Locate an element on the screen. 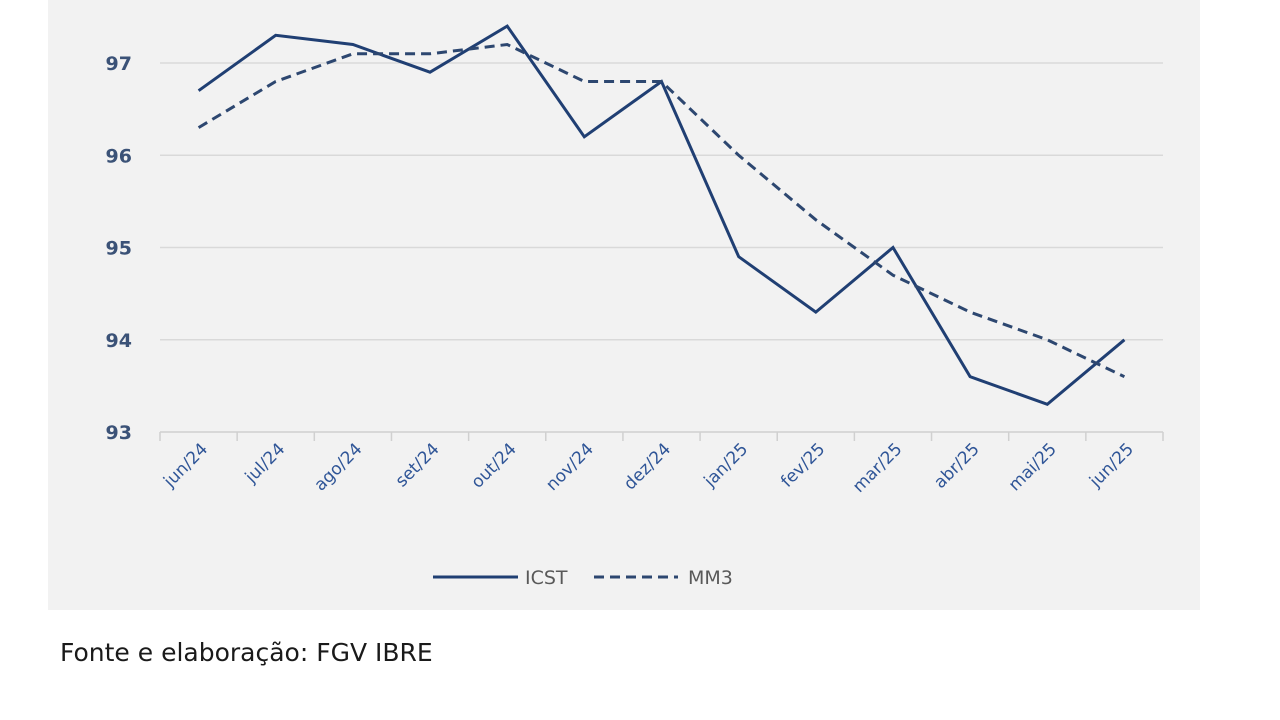 This screenshot has width=1280, height=720. x-tick-label: mar/25 is located at coordinates (878, 468).